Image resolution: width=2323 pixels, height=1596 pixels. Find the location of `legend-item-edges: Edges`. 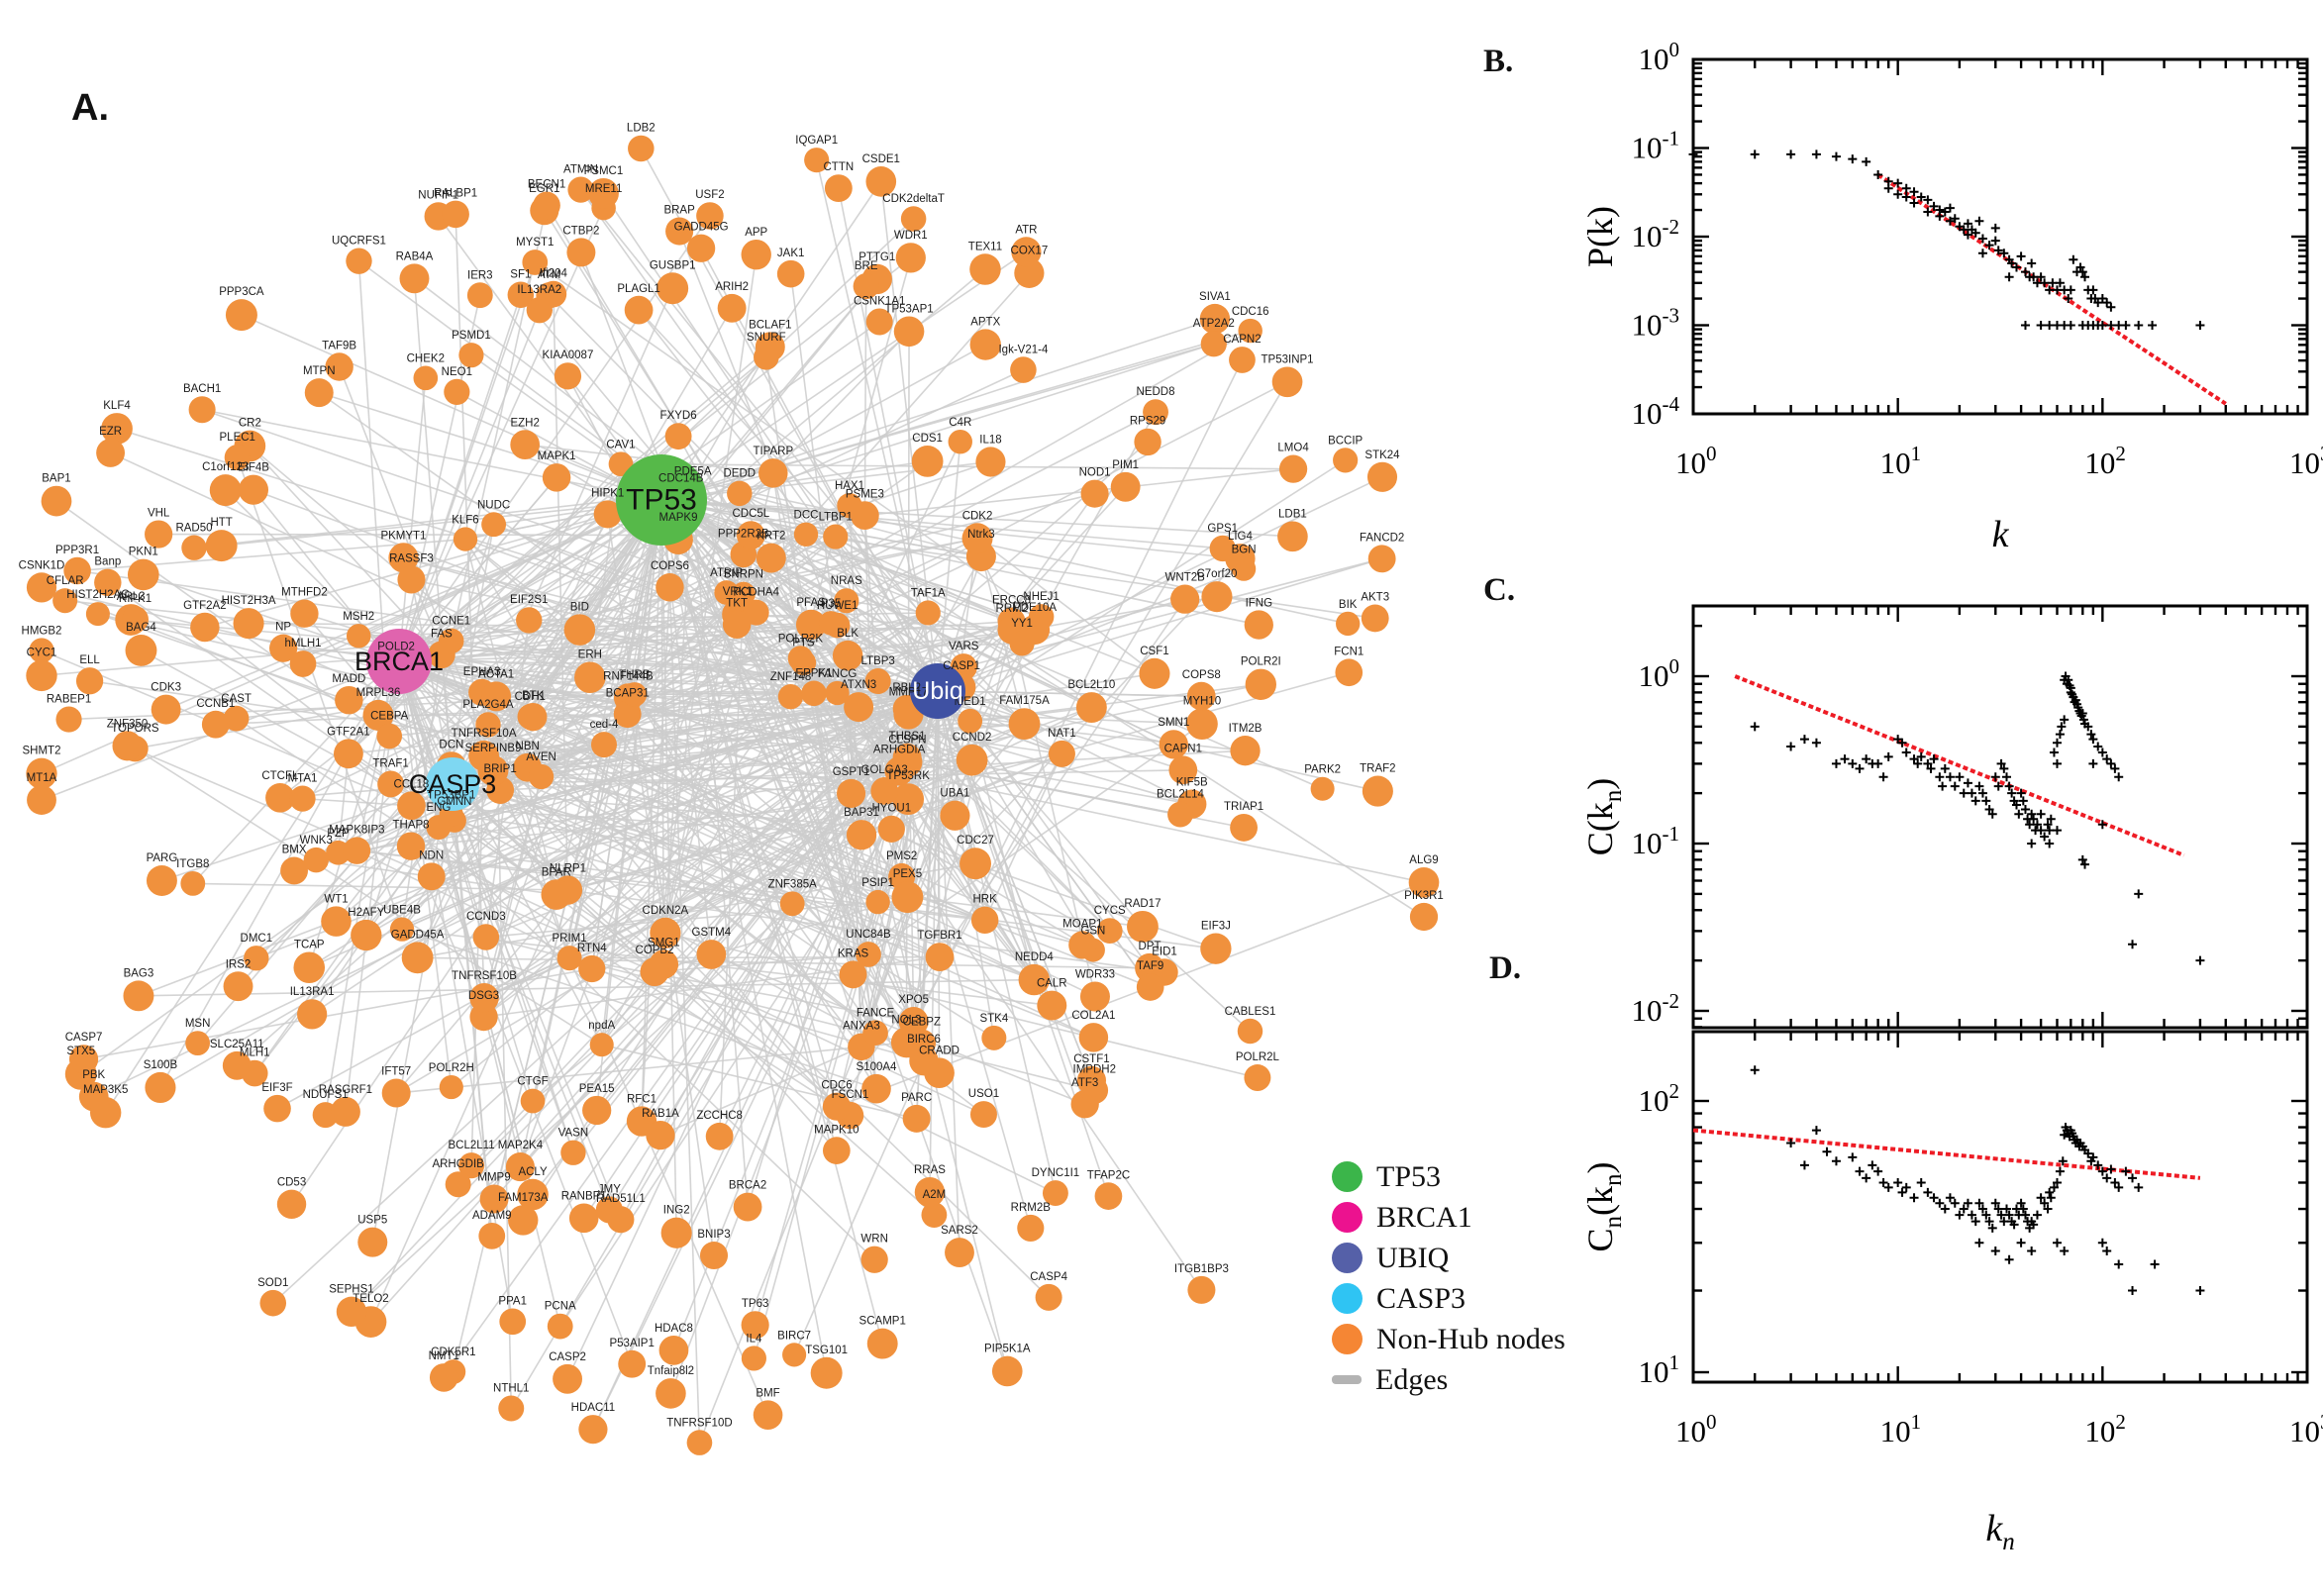

legend-item-edges: Edges is located at coordinates (1449, 1379).